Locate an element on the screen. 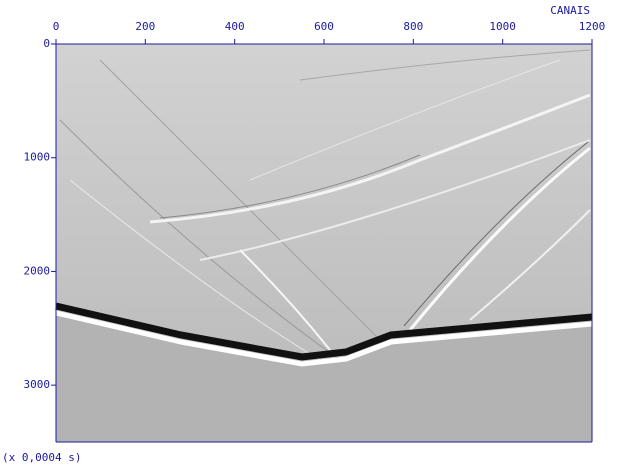  x-tick-label: 0 is located at coordinates (56, 26).